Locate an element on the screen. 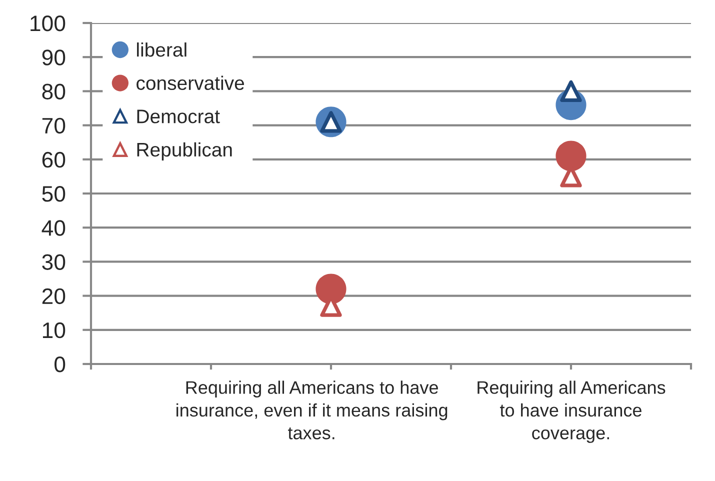 The height and width of the screenshot is (481, 715). y-tick-label: 50 is located at coordinates (54, 194).